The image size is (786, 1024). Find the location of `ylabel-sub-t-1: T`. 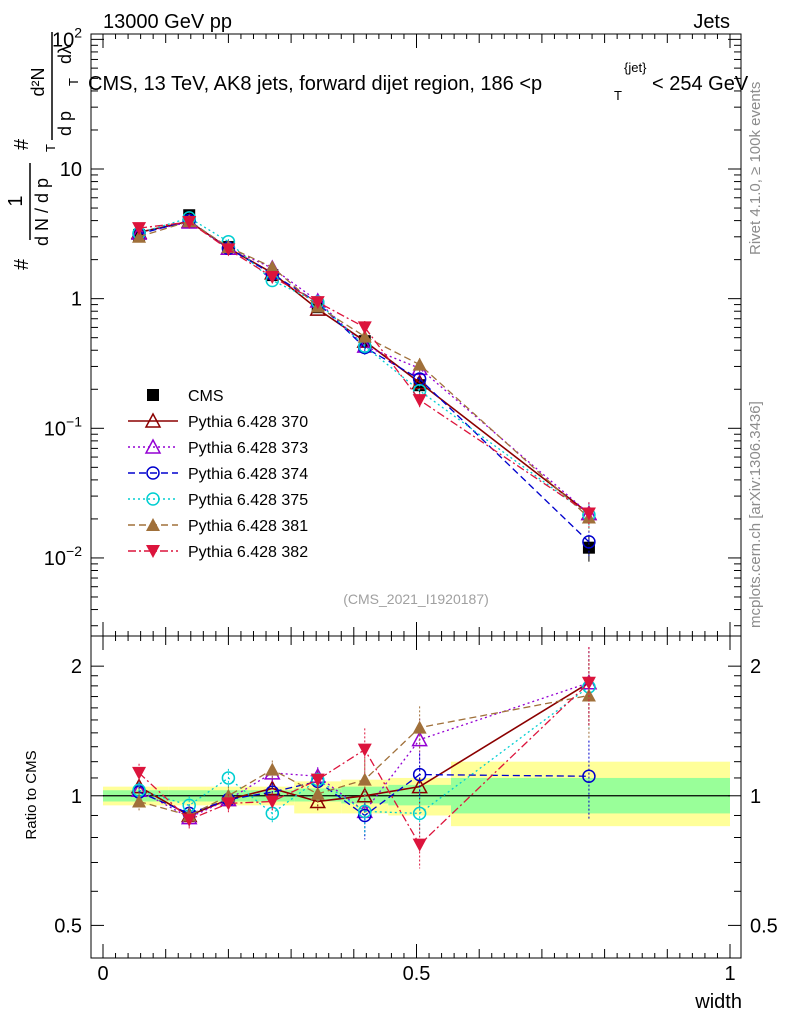

ylabel-sub-t-1: T is located at coordinates (50, 148).